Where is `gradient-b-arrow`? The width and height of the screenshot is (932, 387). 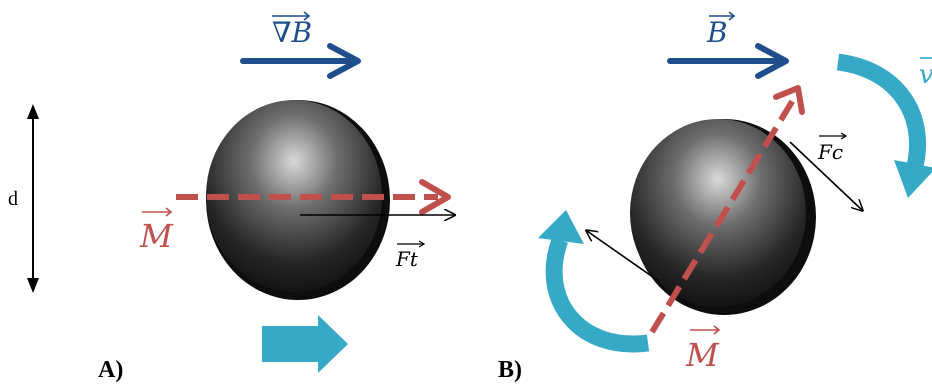
gradient-b-arrow is located at coordinates (300, 61).